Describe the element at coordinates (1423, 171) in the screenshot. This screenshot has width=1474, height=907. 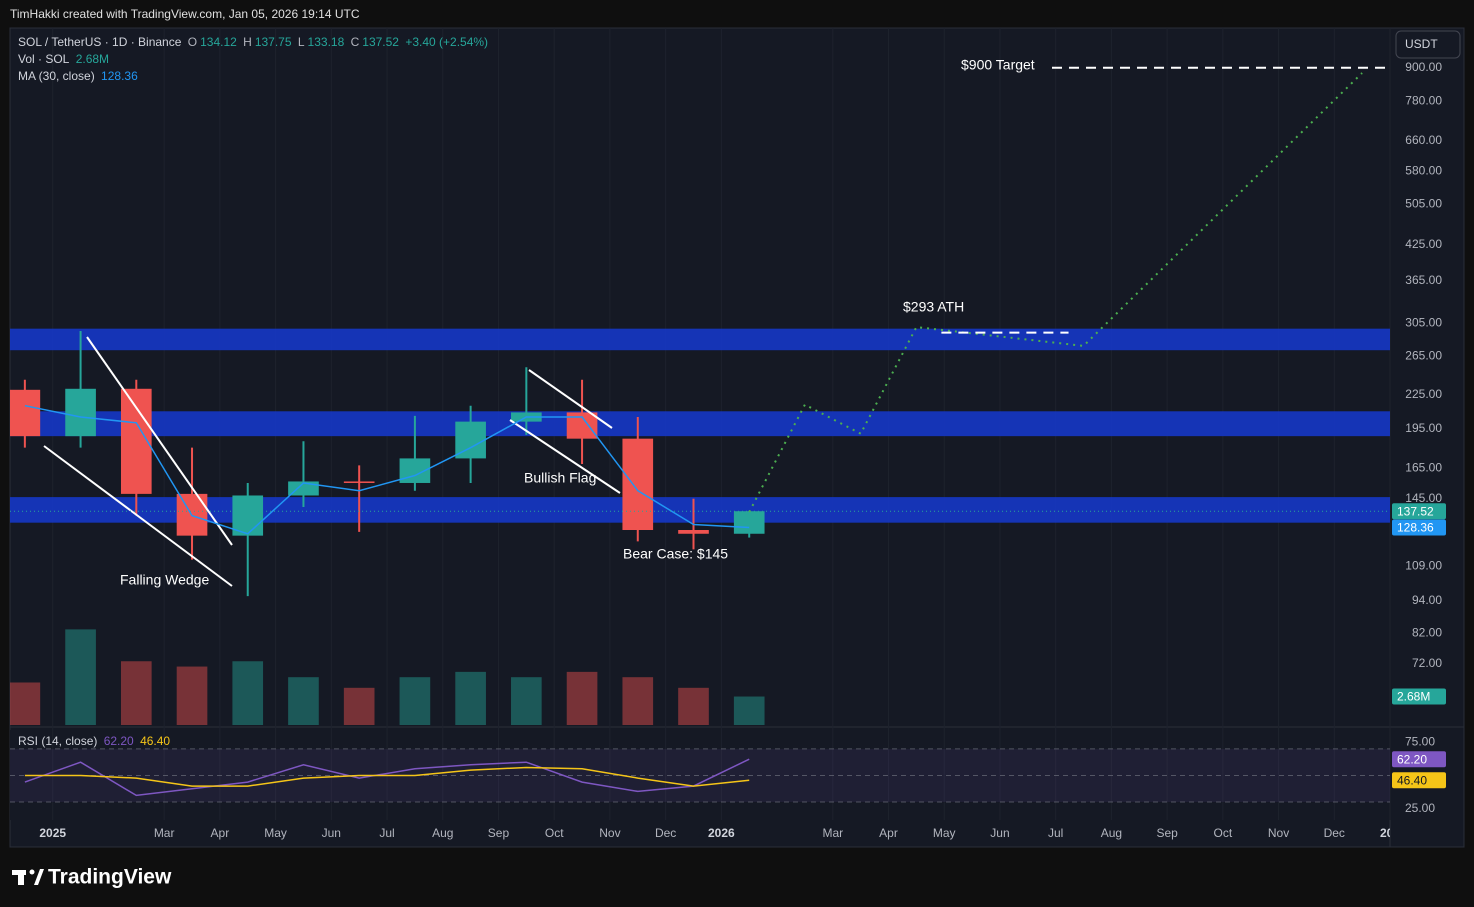
I see `y-tick-label: 580.00` at that location.